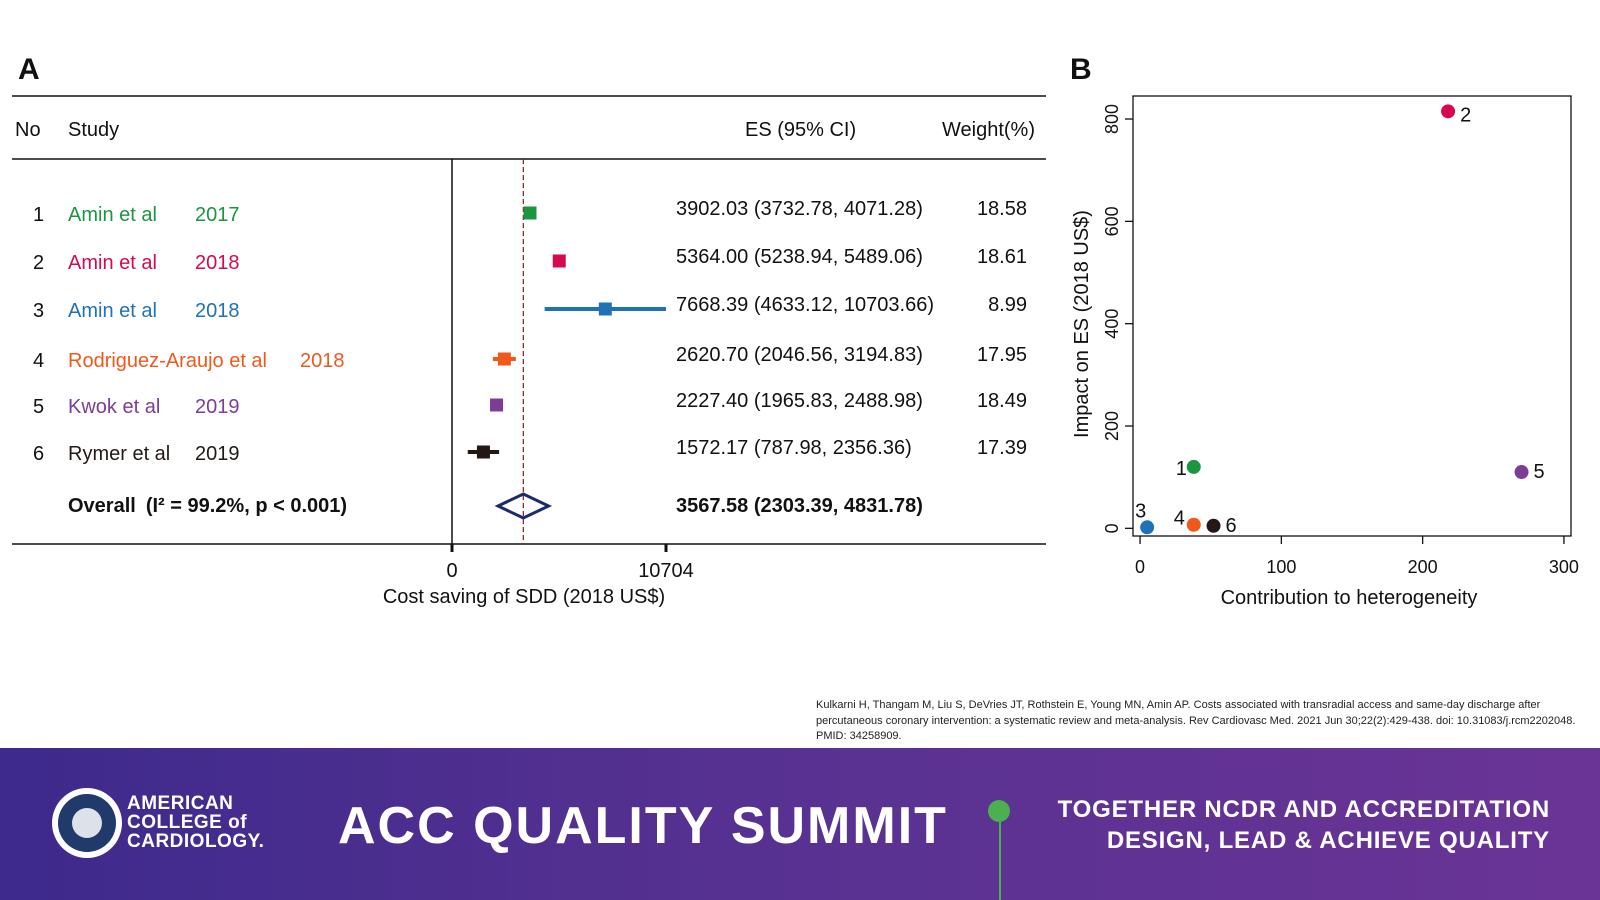 The height and width of the screenshot is (900, 1600). Describe the element at coordinates (1112, 528) in the screenshot. I see `scatter-y-tick-label: 0` at that location.